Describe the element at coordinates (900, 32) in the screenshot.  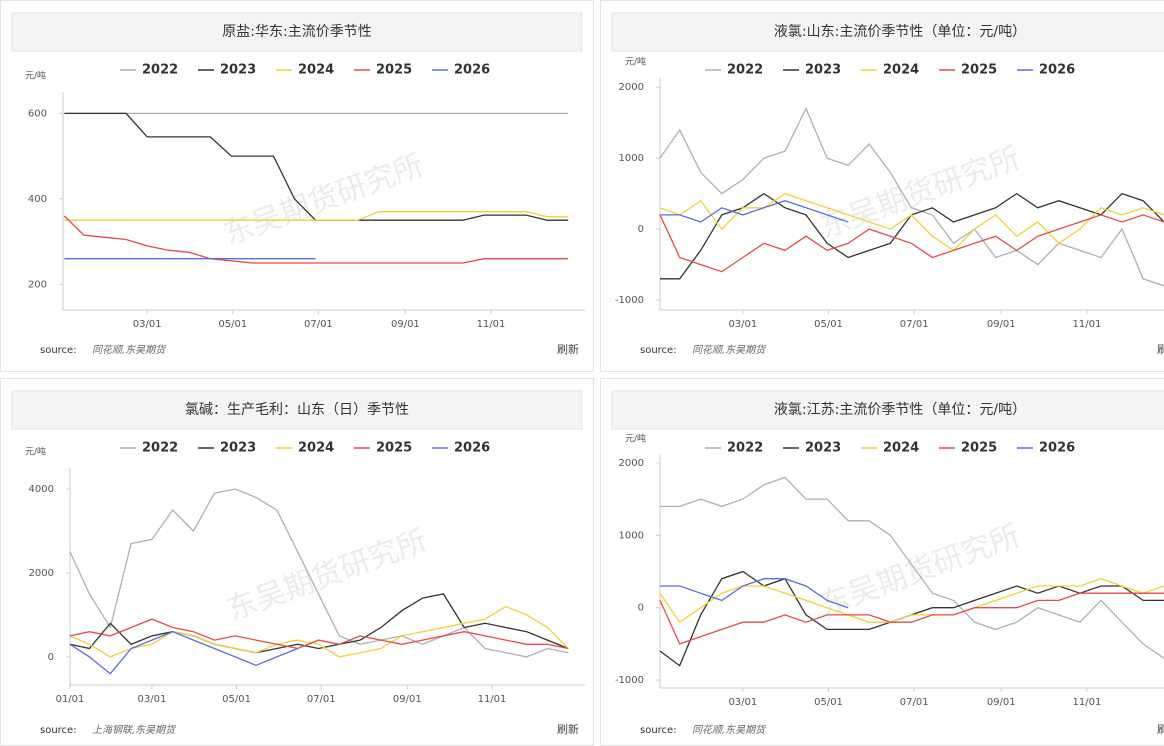
I see `chart-title: 液氯:山东:主流价季节性（单位：元/吨）` at that location.